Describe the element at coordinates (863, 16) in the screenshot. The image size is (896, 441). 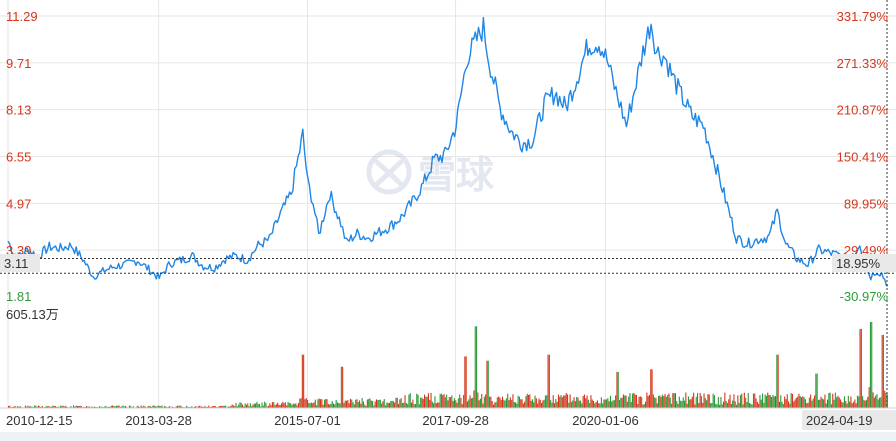
I see `right-tick-label-0: 331.79%` at that location.